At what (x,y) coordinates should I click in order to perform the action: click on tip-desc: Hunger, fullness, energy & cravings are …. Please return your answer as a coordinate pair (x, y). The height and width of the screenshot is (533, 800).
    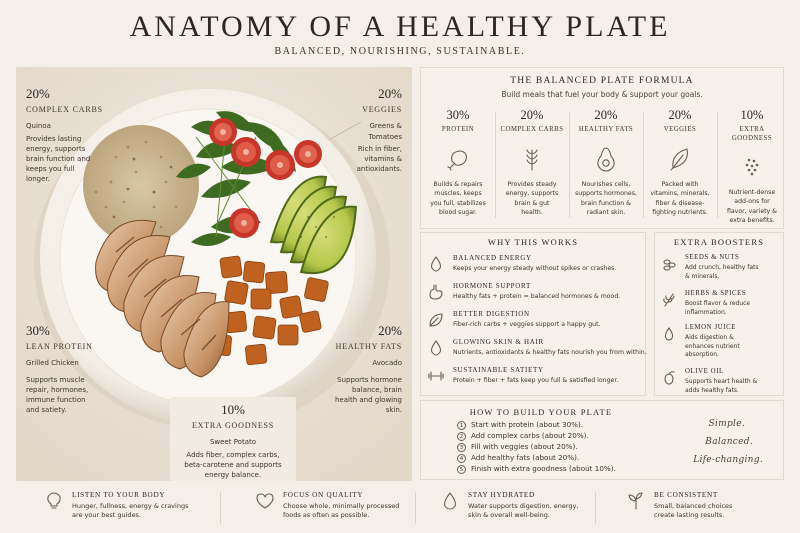
    Looking at the image, I should click on (147, 511).